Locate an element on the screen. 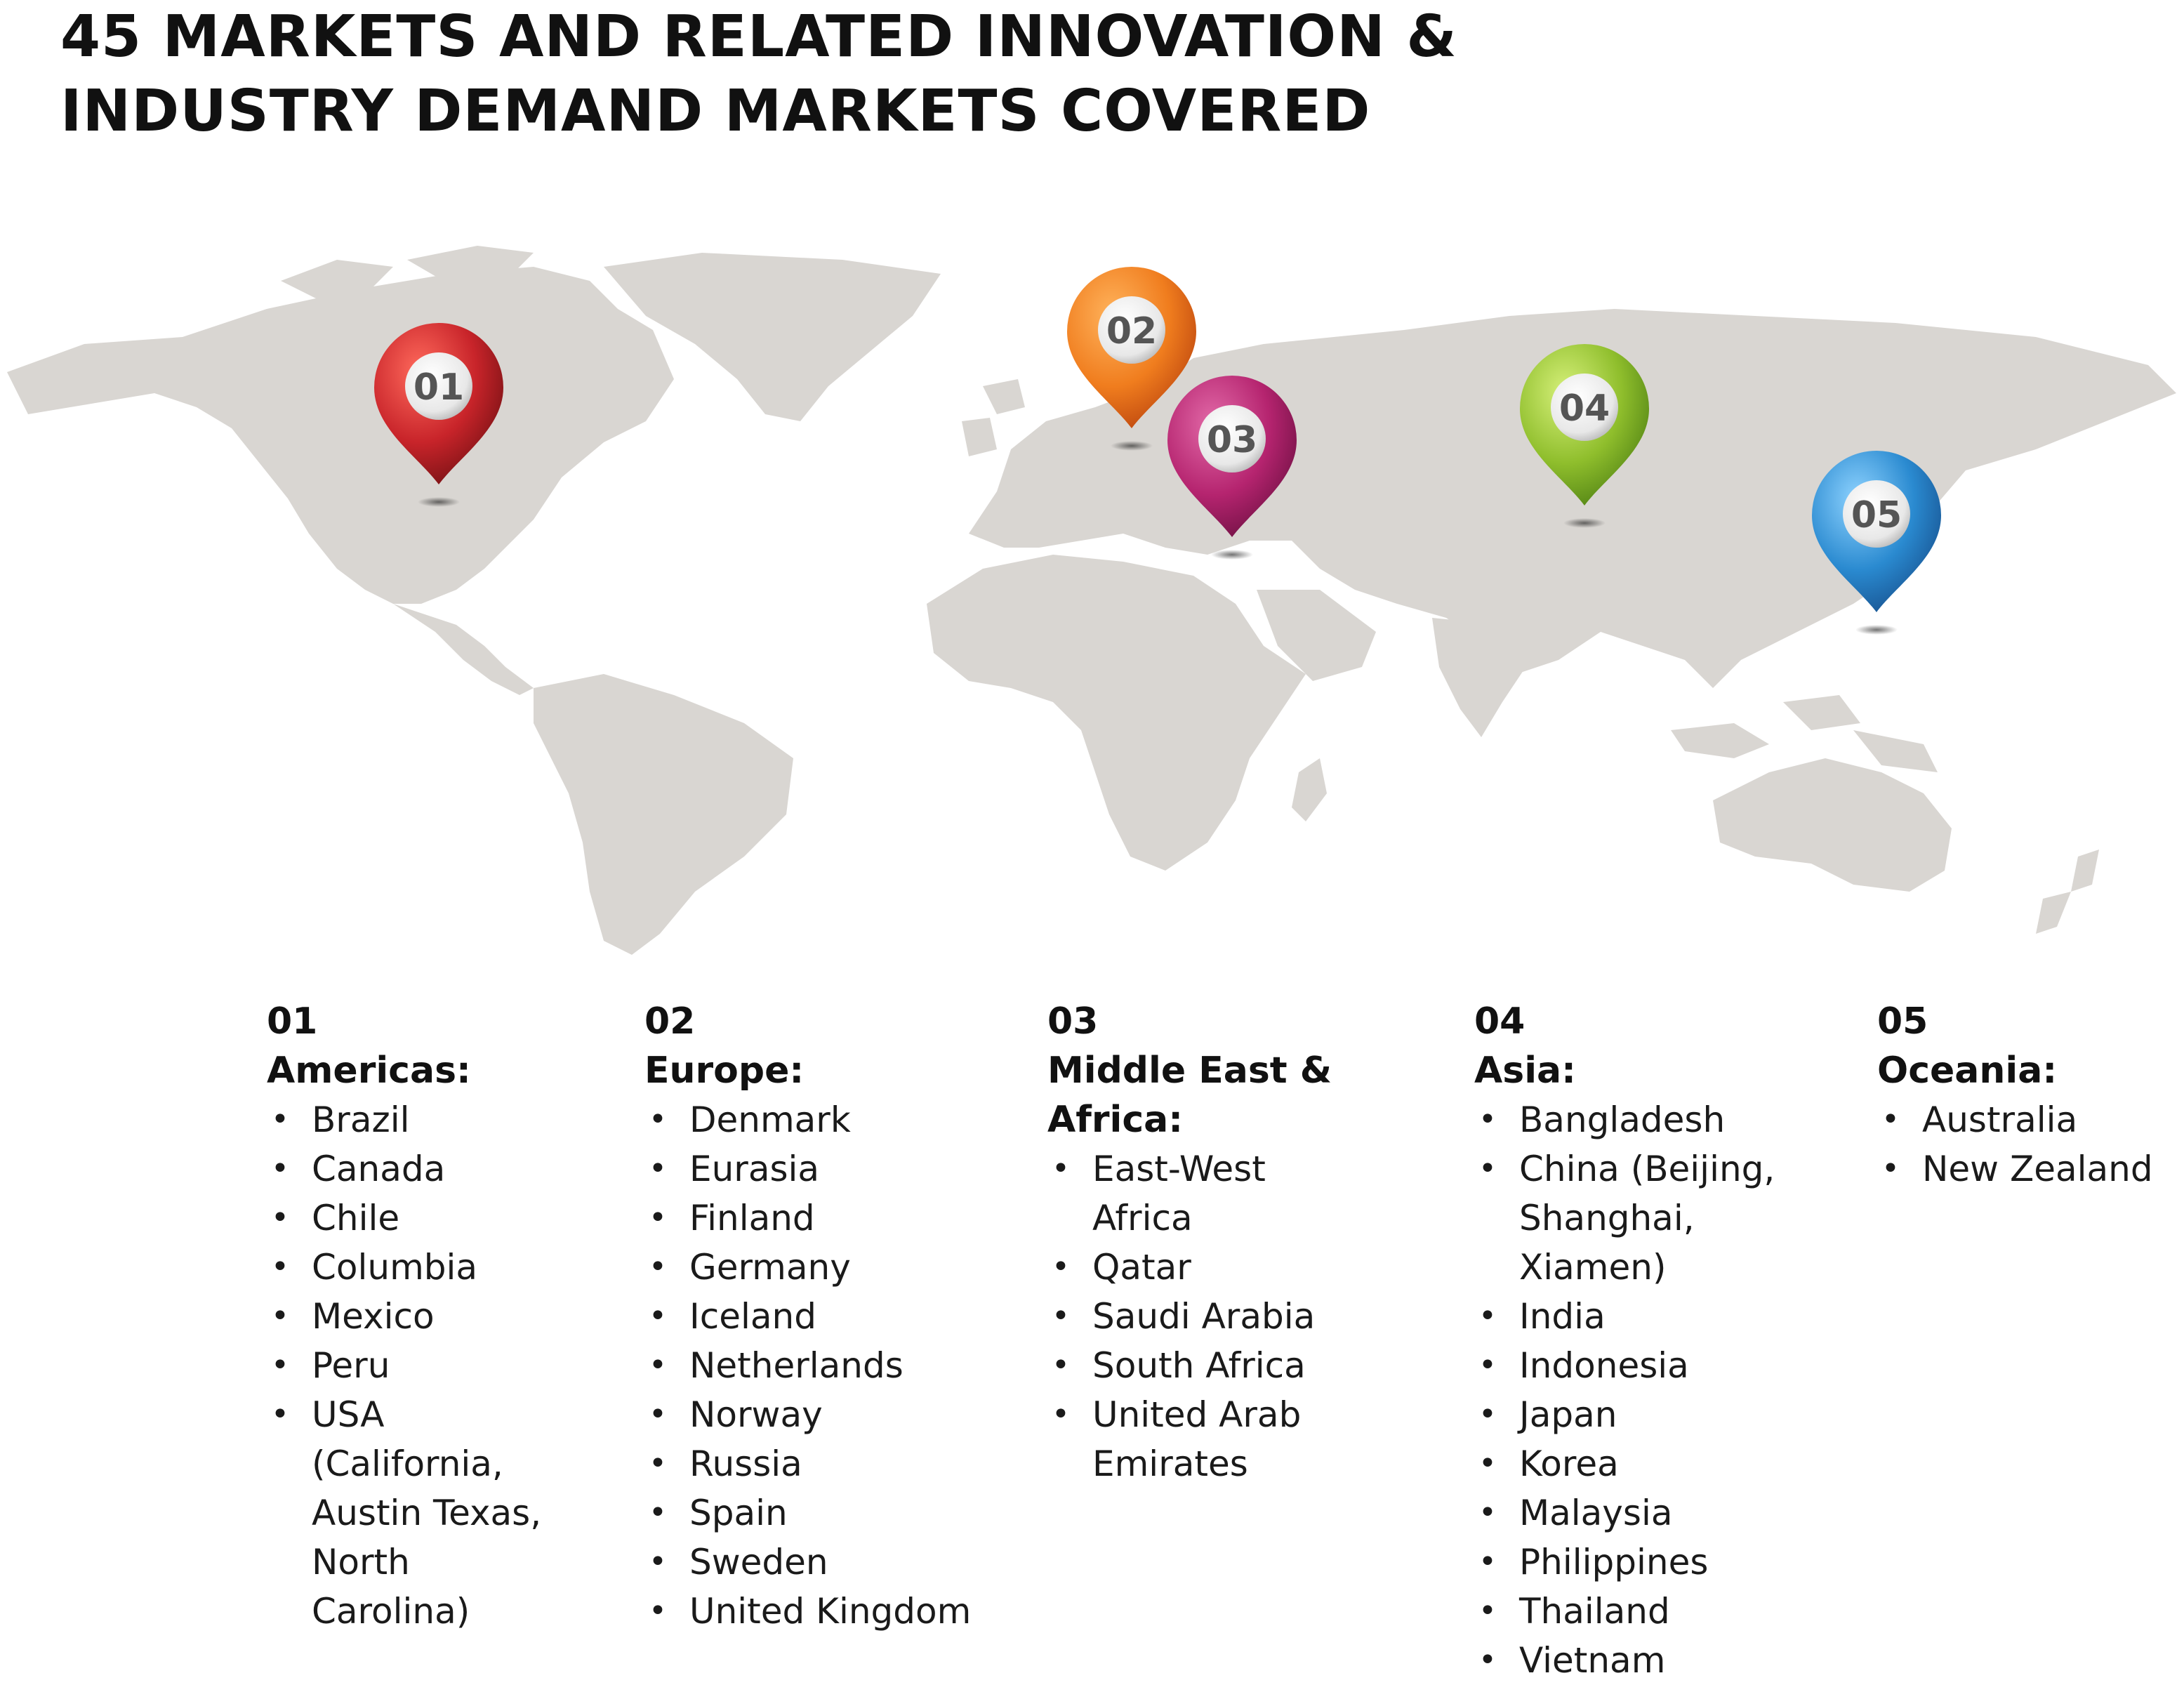 The width and height of the screenshot is (2184, 1685). region-name: Middle East & Africa: is located at coordinates (1189, 1095).